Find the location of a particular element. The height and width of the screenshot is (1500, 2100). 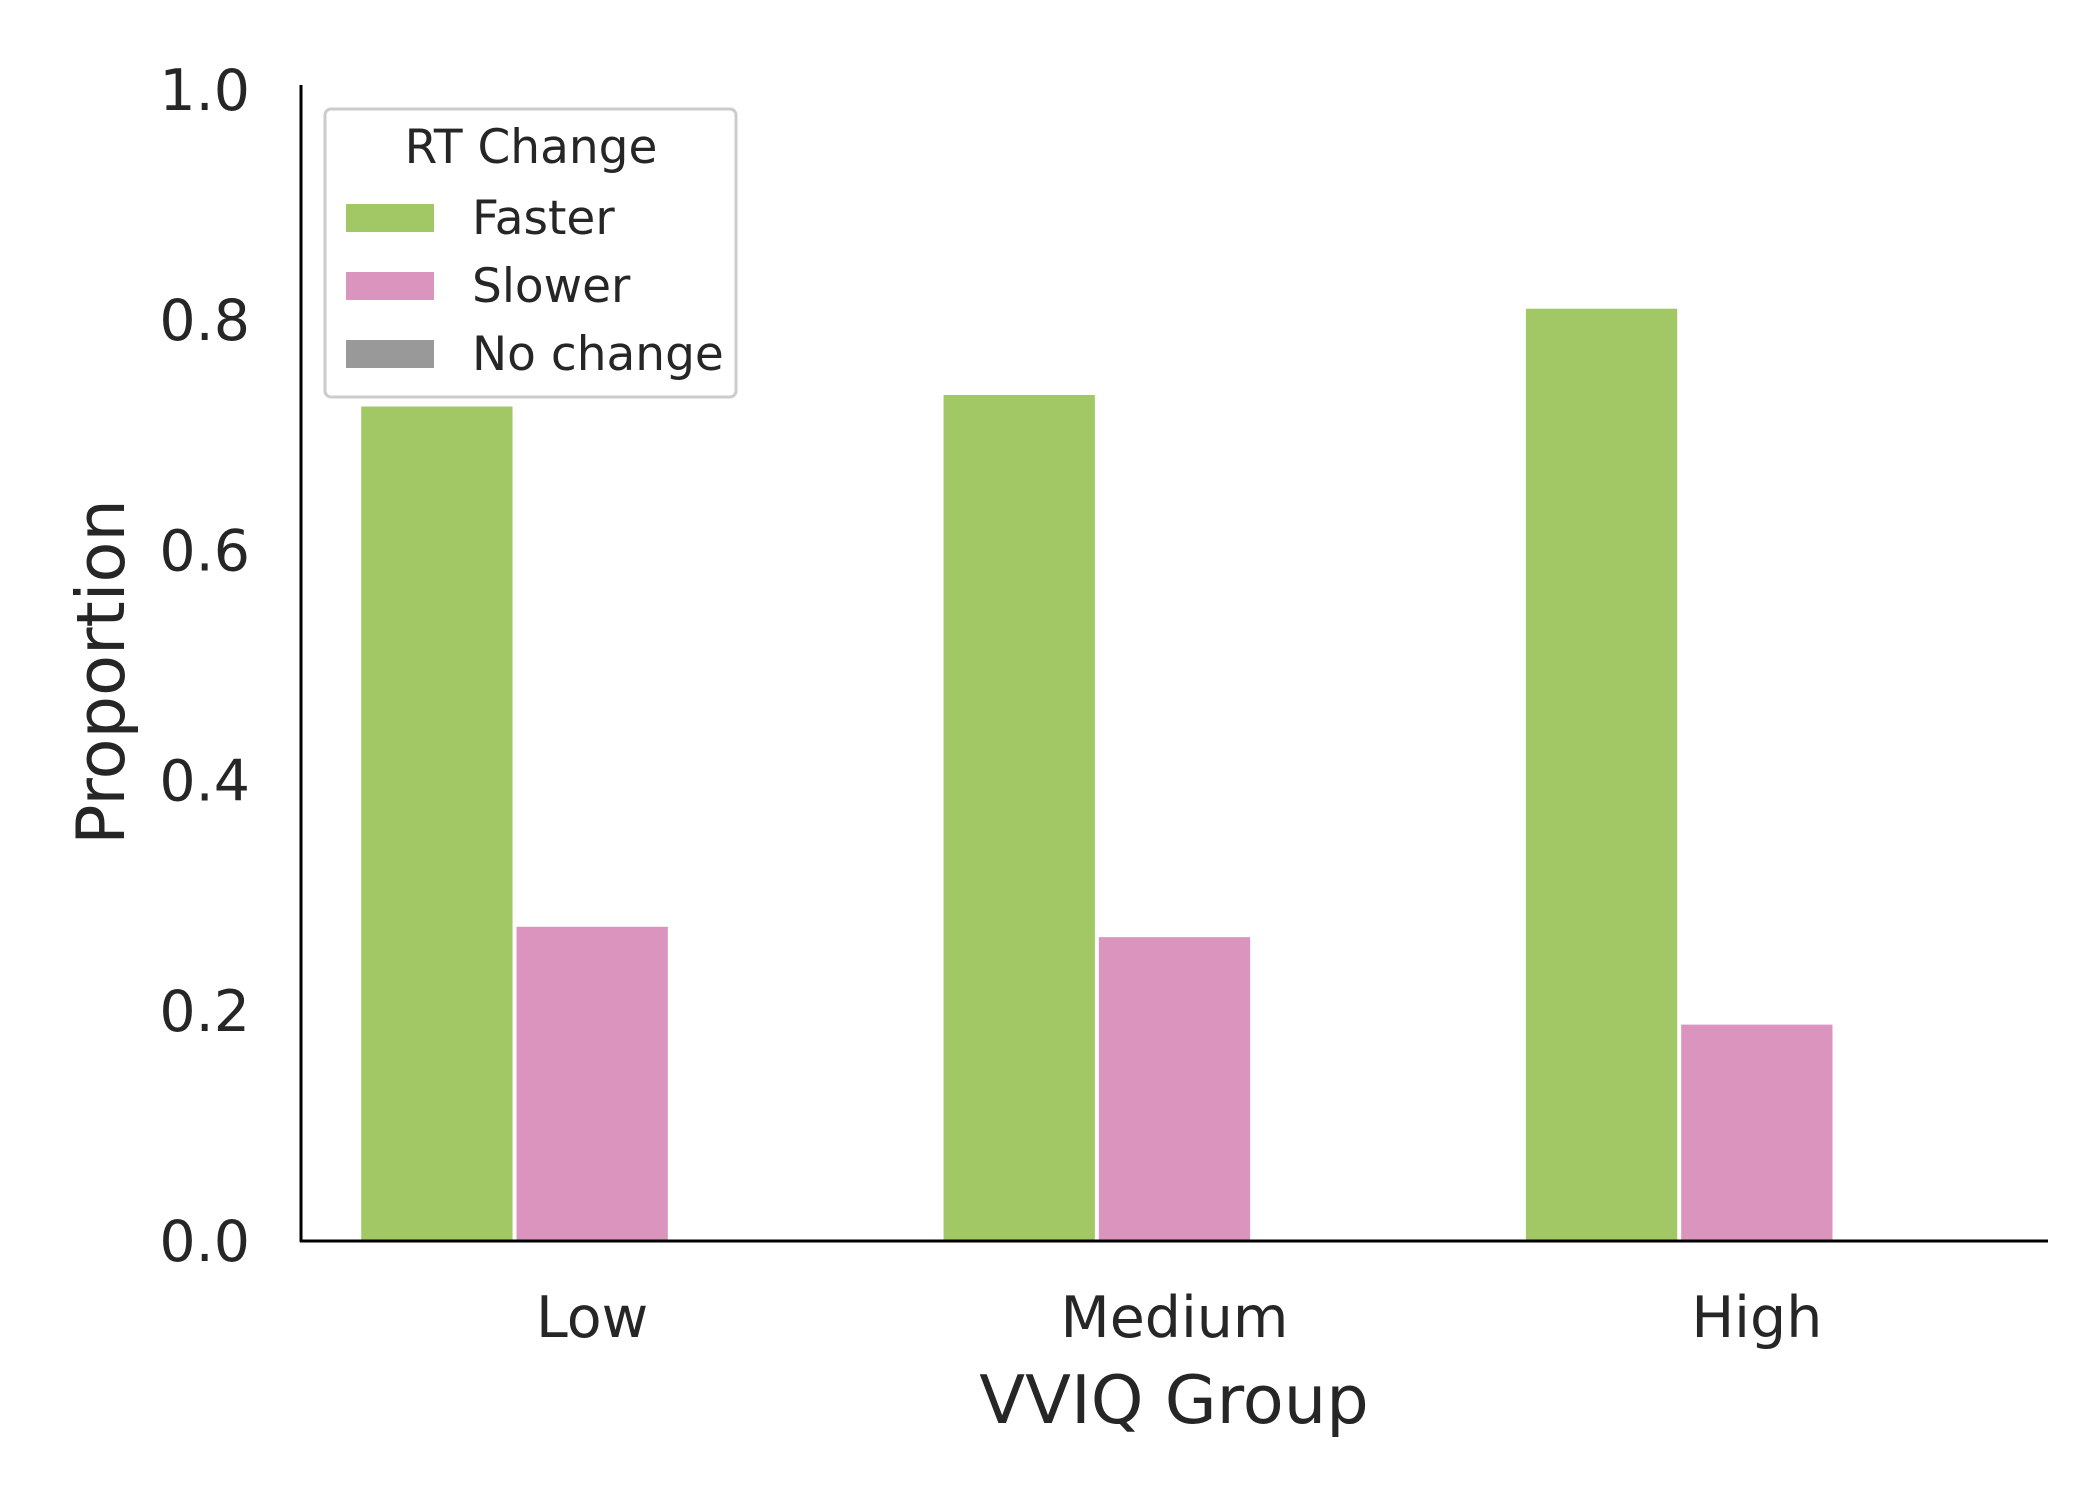

y-tick-labels: 0.0 0.2 0.4 0.6 0.8 1.0 is located at coordinates (204, 666).